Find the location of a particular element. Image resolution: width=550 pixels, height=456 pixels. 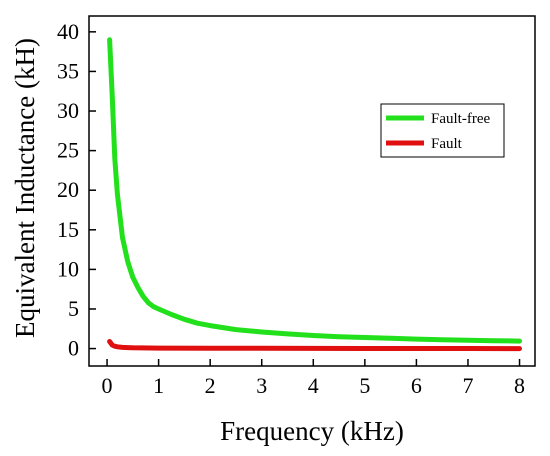

y-axis-label: Equivalent Inductance (kH) is located at coordinates (25, 188).